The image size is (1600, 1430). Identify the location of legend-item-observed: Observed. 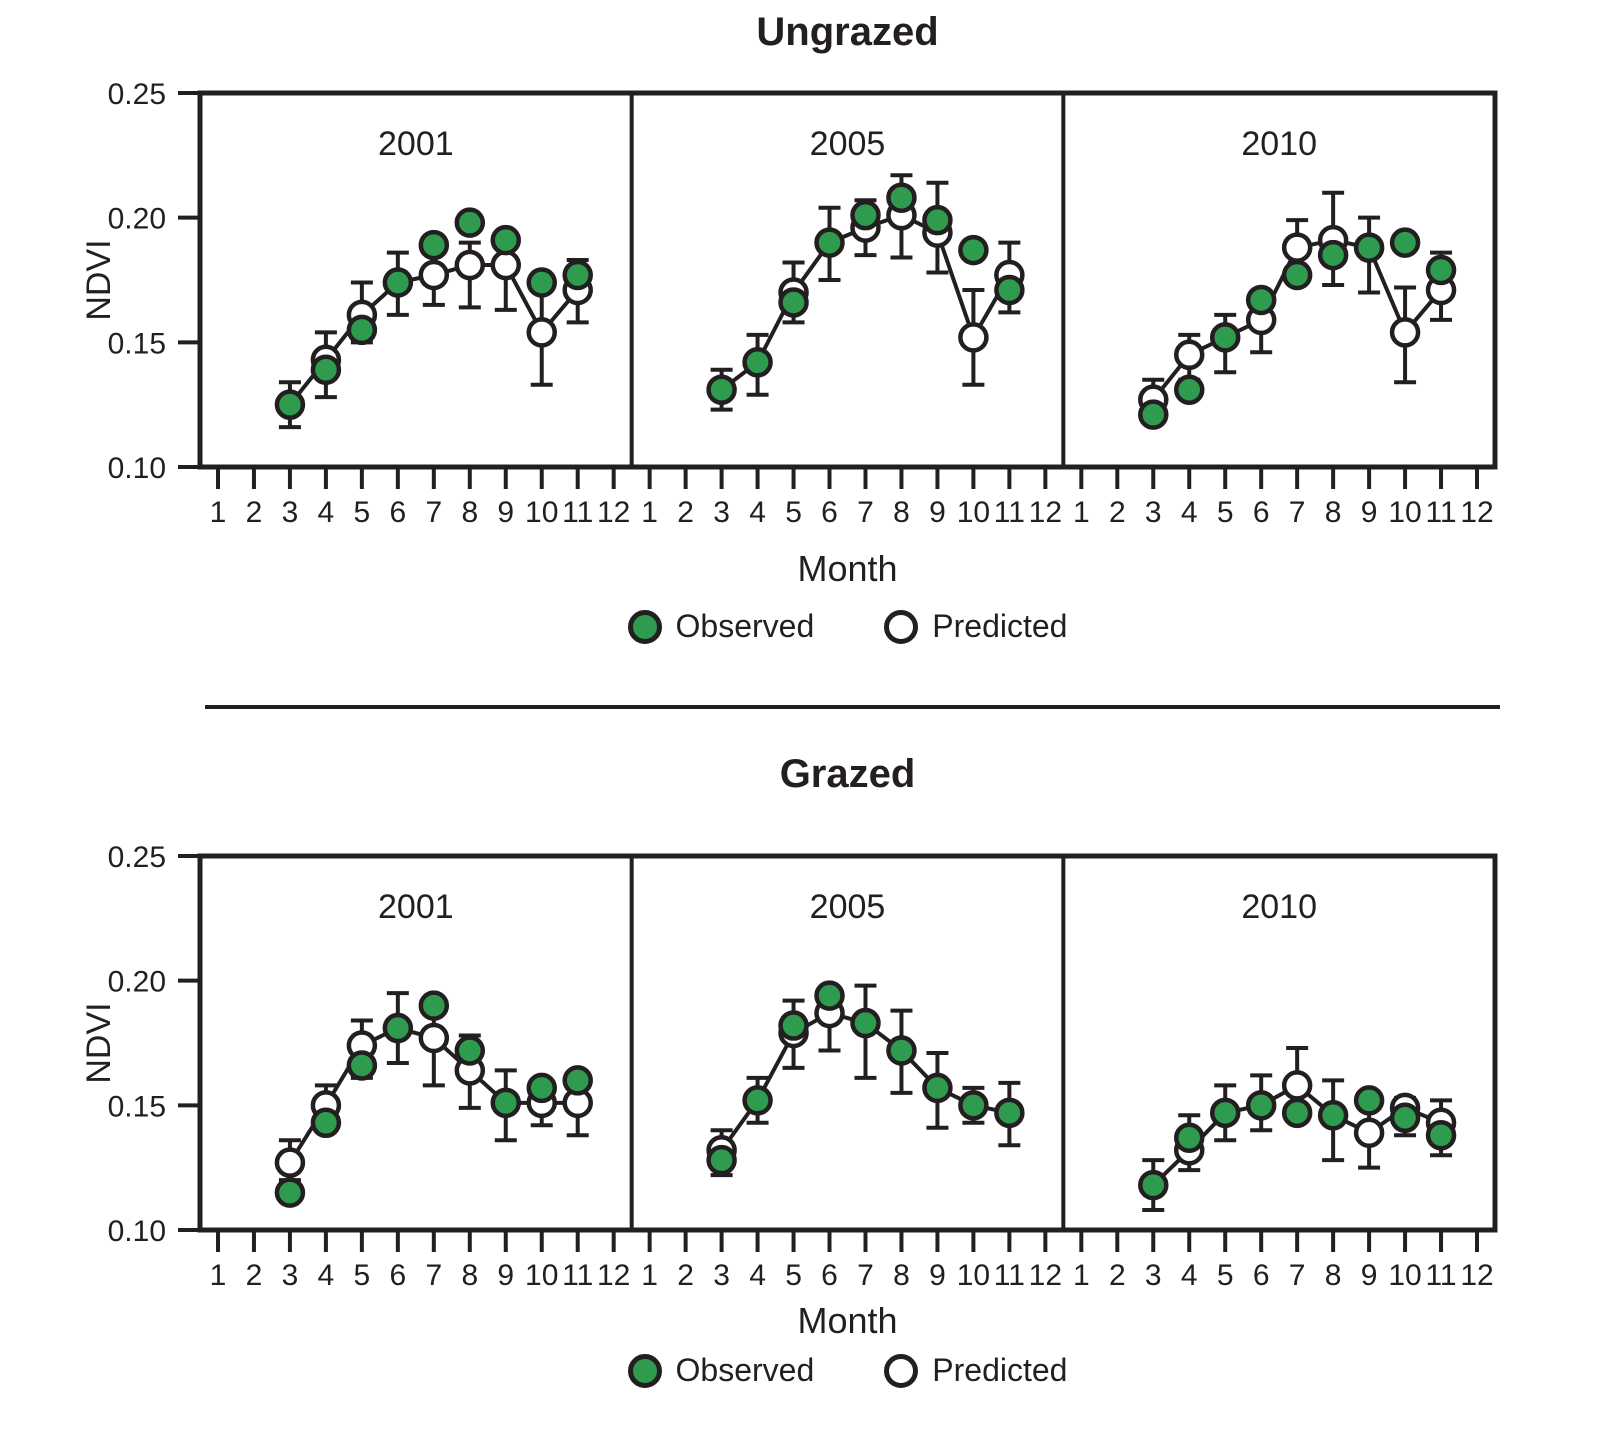
(721, 626).